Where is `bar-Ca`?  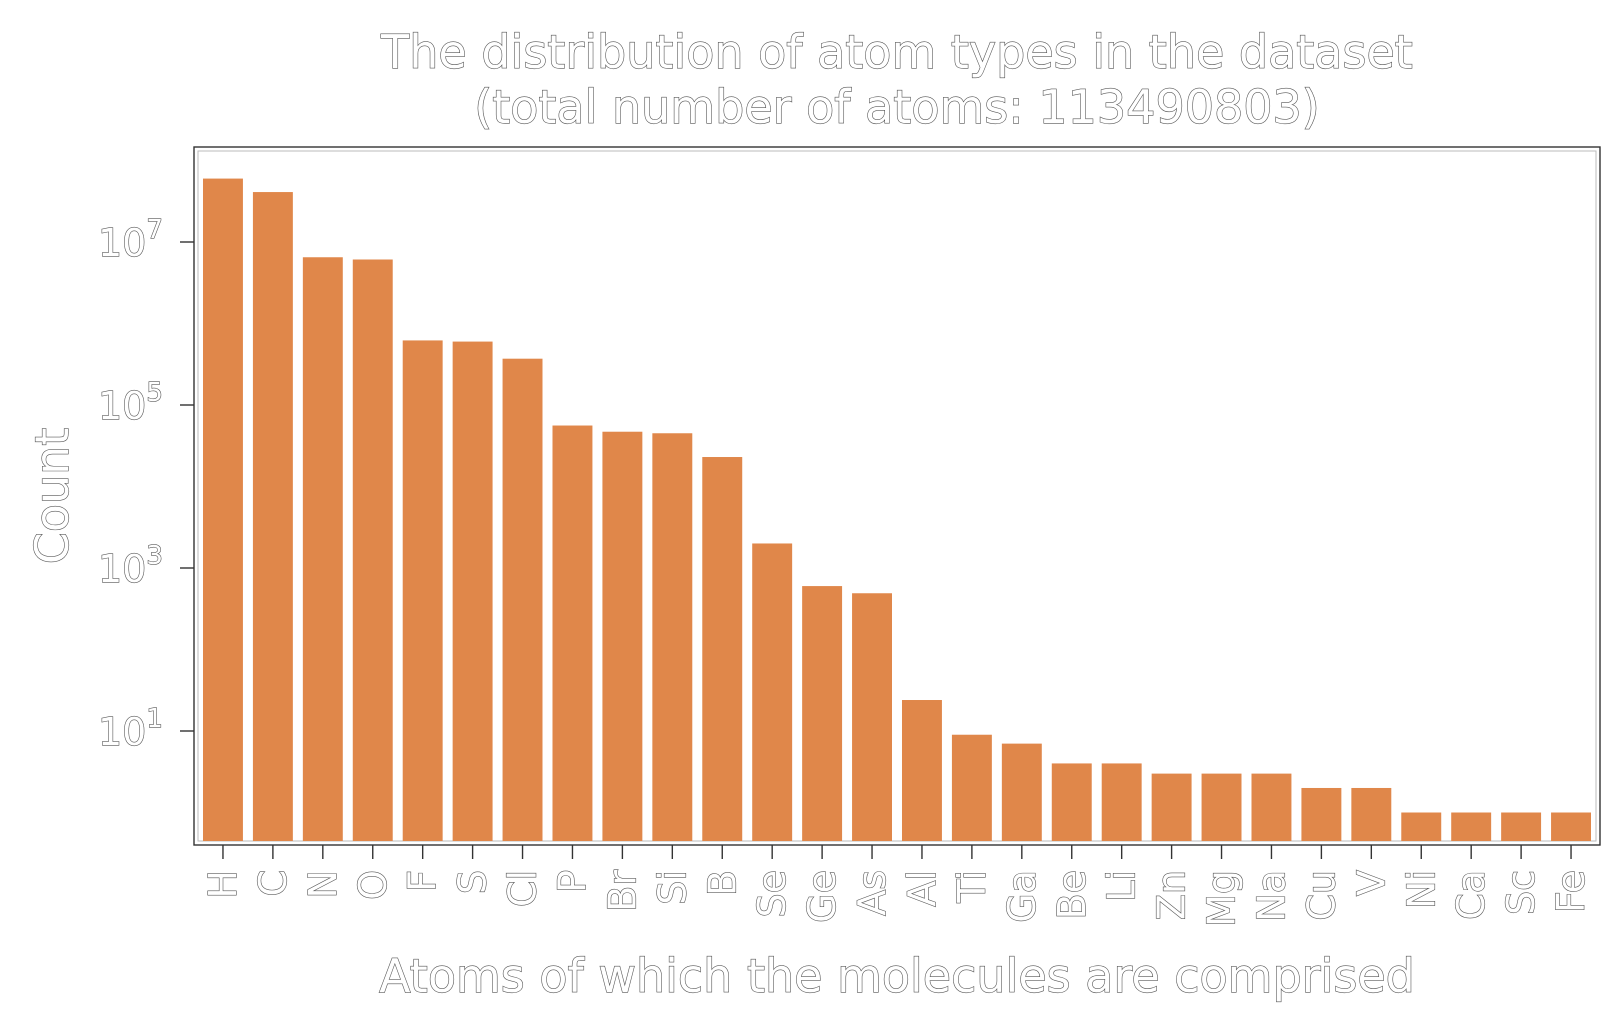
bar-Ca is located at coordinates (1471, 826).